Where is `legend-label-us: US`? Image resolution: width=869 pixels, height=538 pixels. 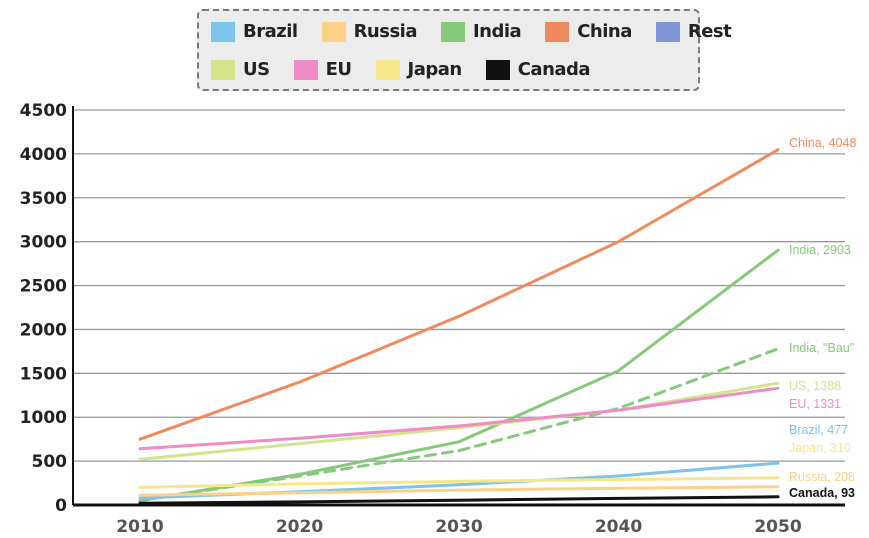
legend-label-us: US is located at coordinates (256, 69).